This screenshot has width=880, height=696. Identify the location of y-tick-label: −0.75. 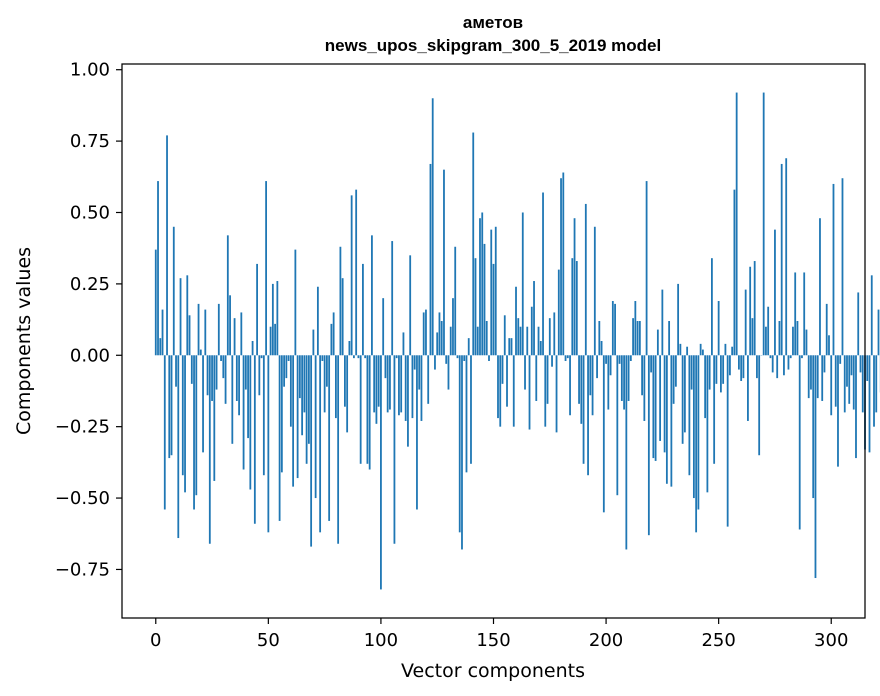
(82, 569).